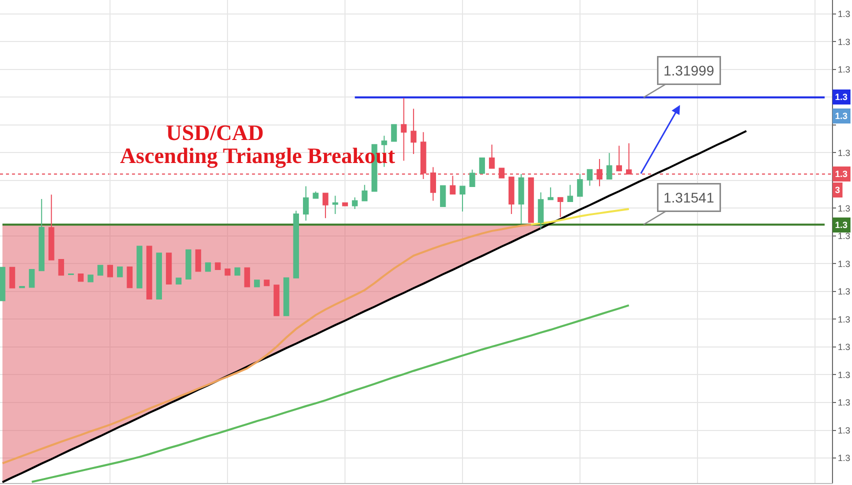  Describe the element at coordinates (841, 182) in the screenshot. I see `ref-line-label: 1.3 3` at that location.